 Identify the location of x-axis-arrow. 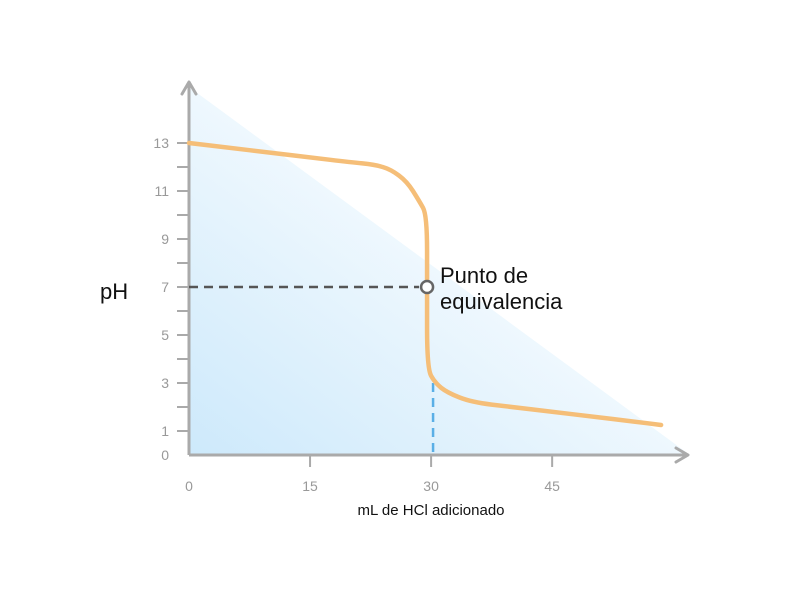
(682, 455).